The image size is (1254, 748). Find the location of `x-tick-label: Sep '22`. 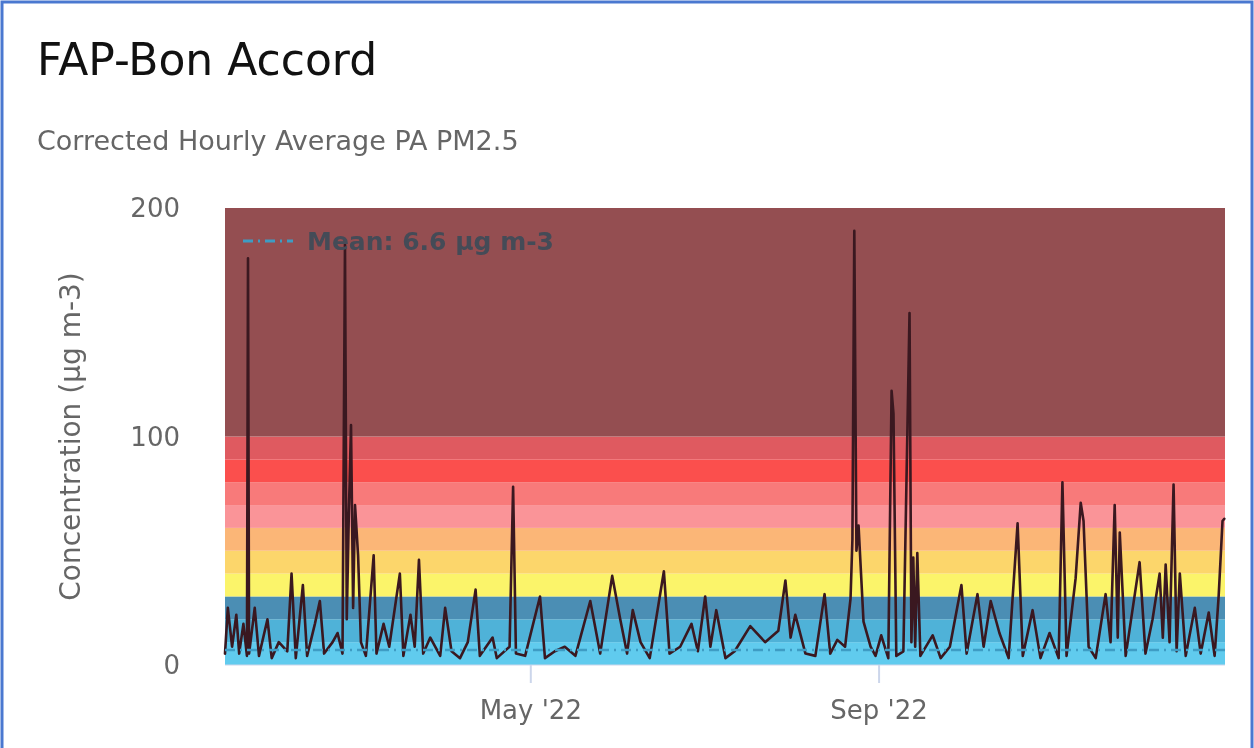

x-tick-label: Sep '22 is located at coordinates (879, 710).